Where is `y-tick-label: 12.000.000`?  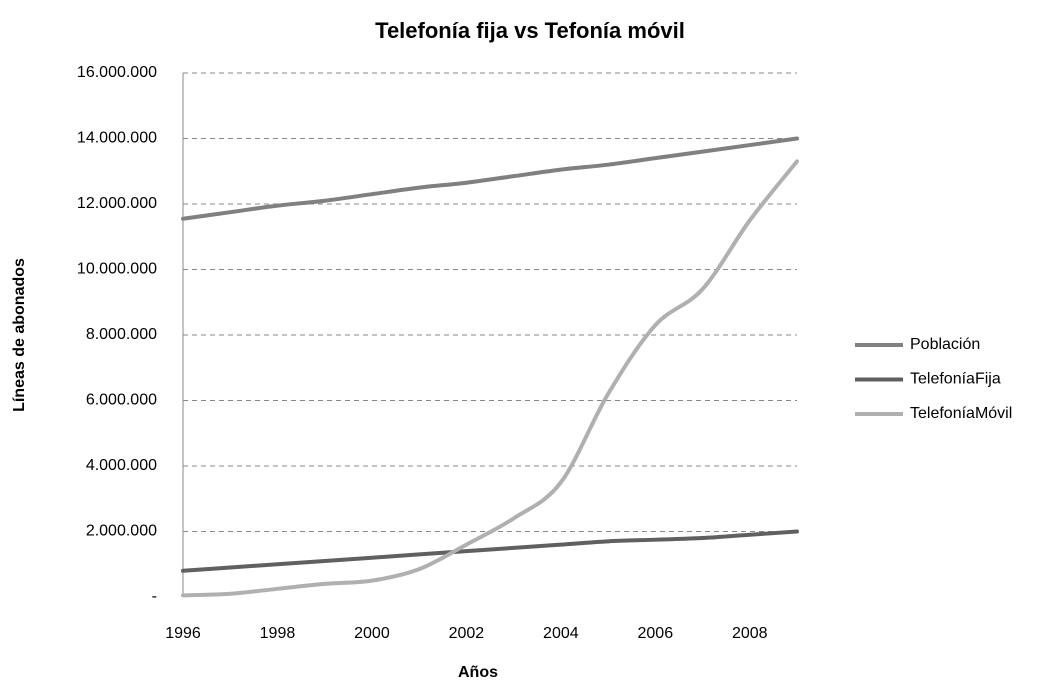 y-tick-label: 12.000.000 is located at coordinates (117, 203).